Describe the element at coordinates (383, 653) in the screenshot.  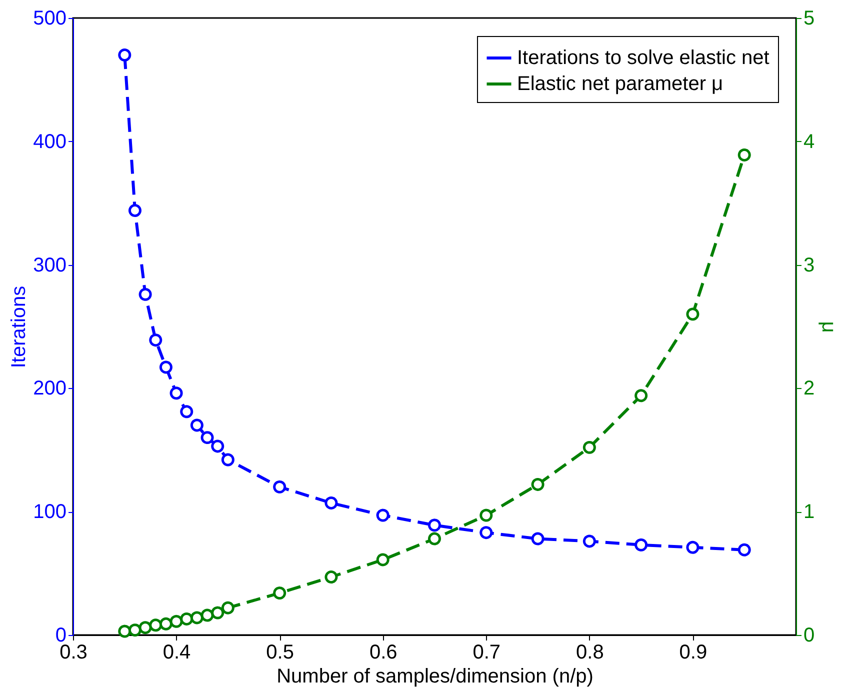
I see `x-tick-label: 0.6` at that location.